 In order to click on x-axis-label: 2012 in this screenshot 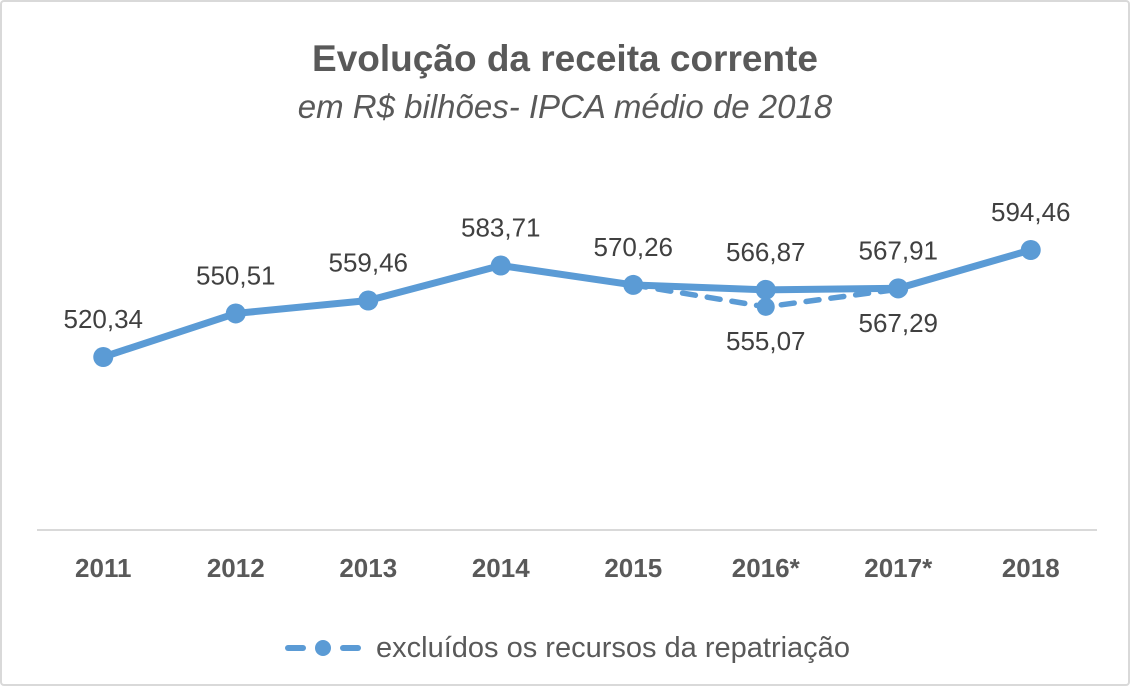, I will do `click(236, 568)`.